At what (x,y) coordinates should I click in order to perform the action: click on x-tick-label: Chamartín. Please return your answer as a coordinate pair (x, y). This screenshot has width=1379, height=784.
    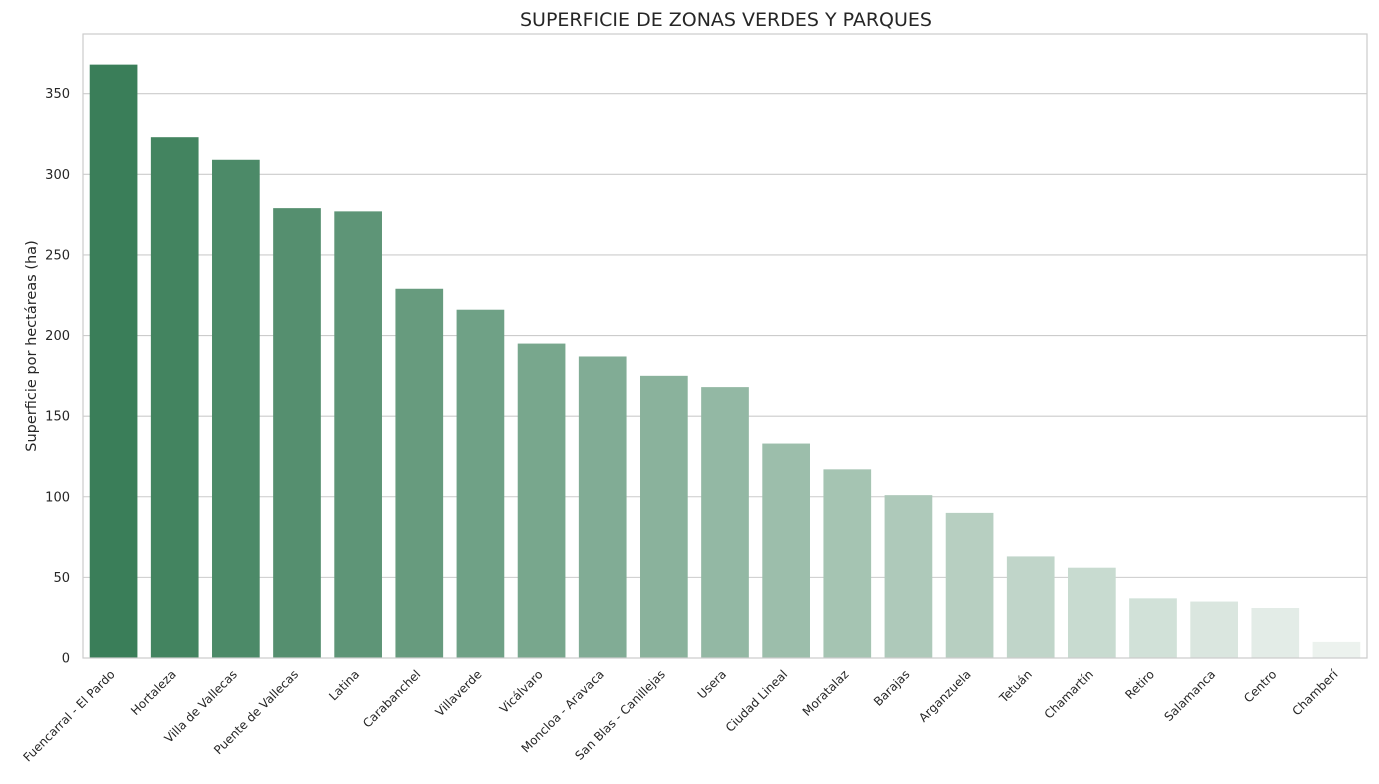
    Looking at the image, I should click on (1069, 694).